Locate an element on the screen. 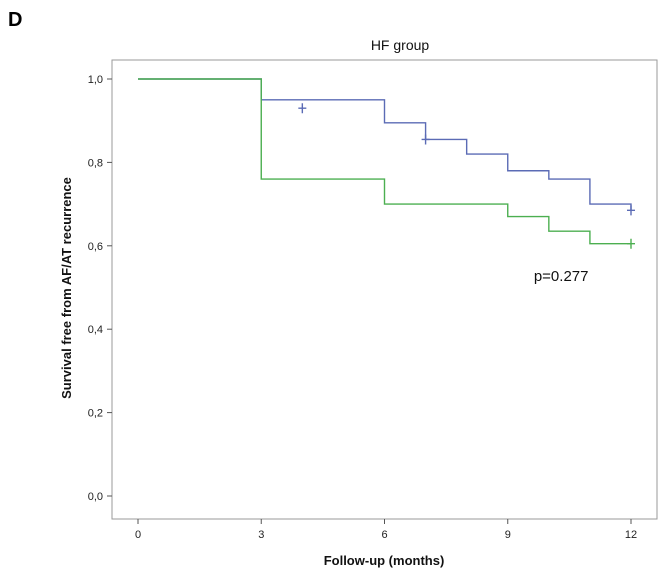  y-tick-label: 0,0 is located at coordinates (95, 497).